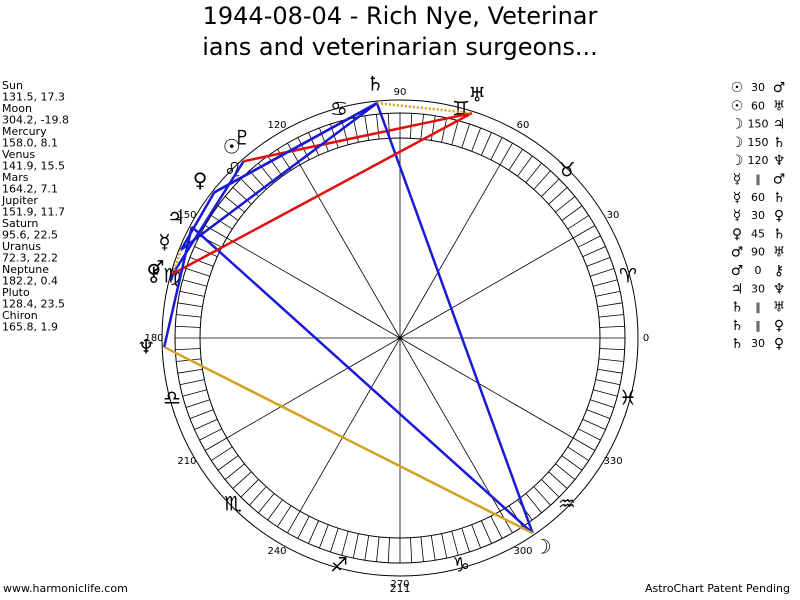 This screenshot has height=600, width=800. What do you see at coordinates (233, 170) in the screenshot?
I see `sign-glyph: ♌` at bounding box center [233, 170].